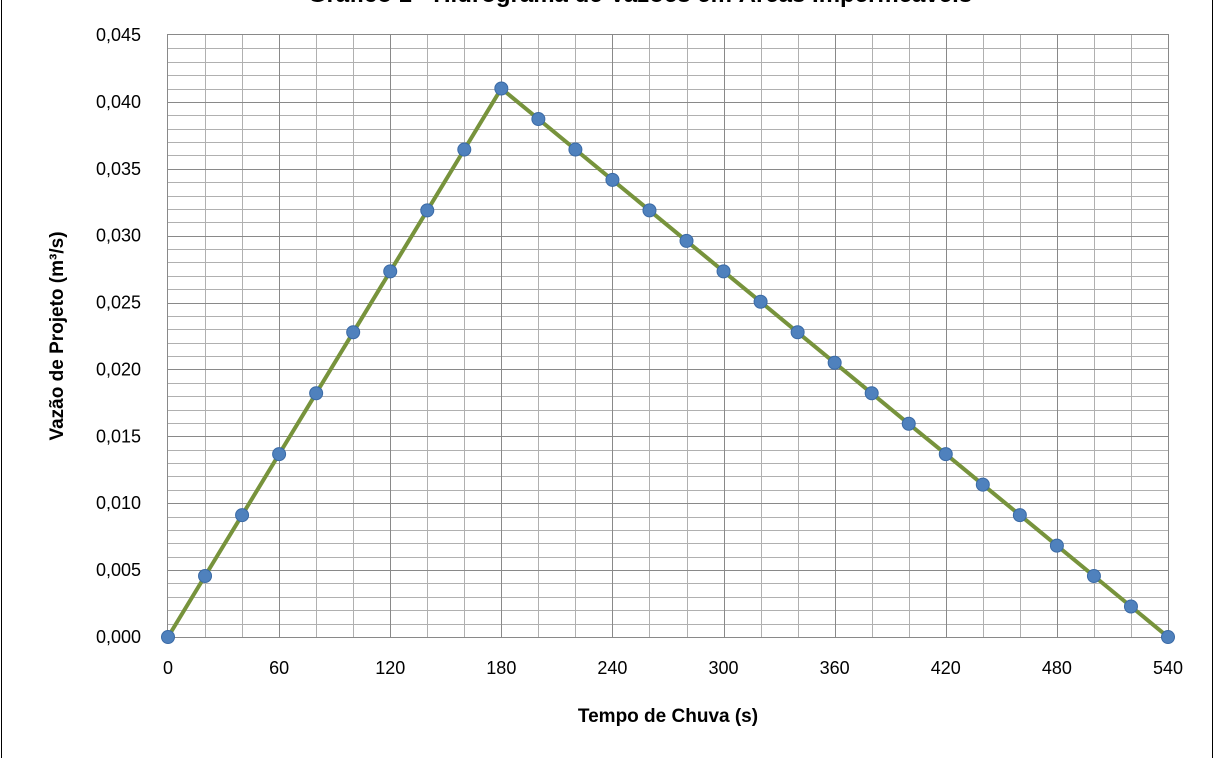 The width and height of the screenshot is (1214, 763). I want to click on y-tick-label: 0,035, so click(118, 169).